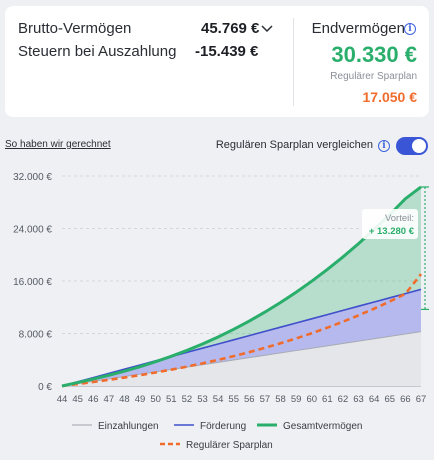 The height and width of the screenshot is (460, 434). I want to click on x-tick-label: 57, so click(265, 399).